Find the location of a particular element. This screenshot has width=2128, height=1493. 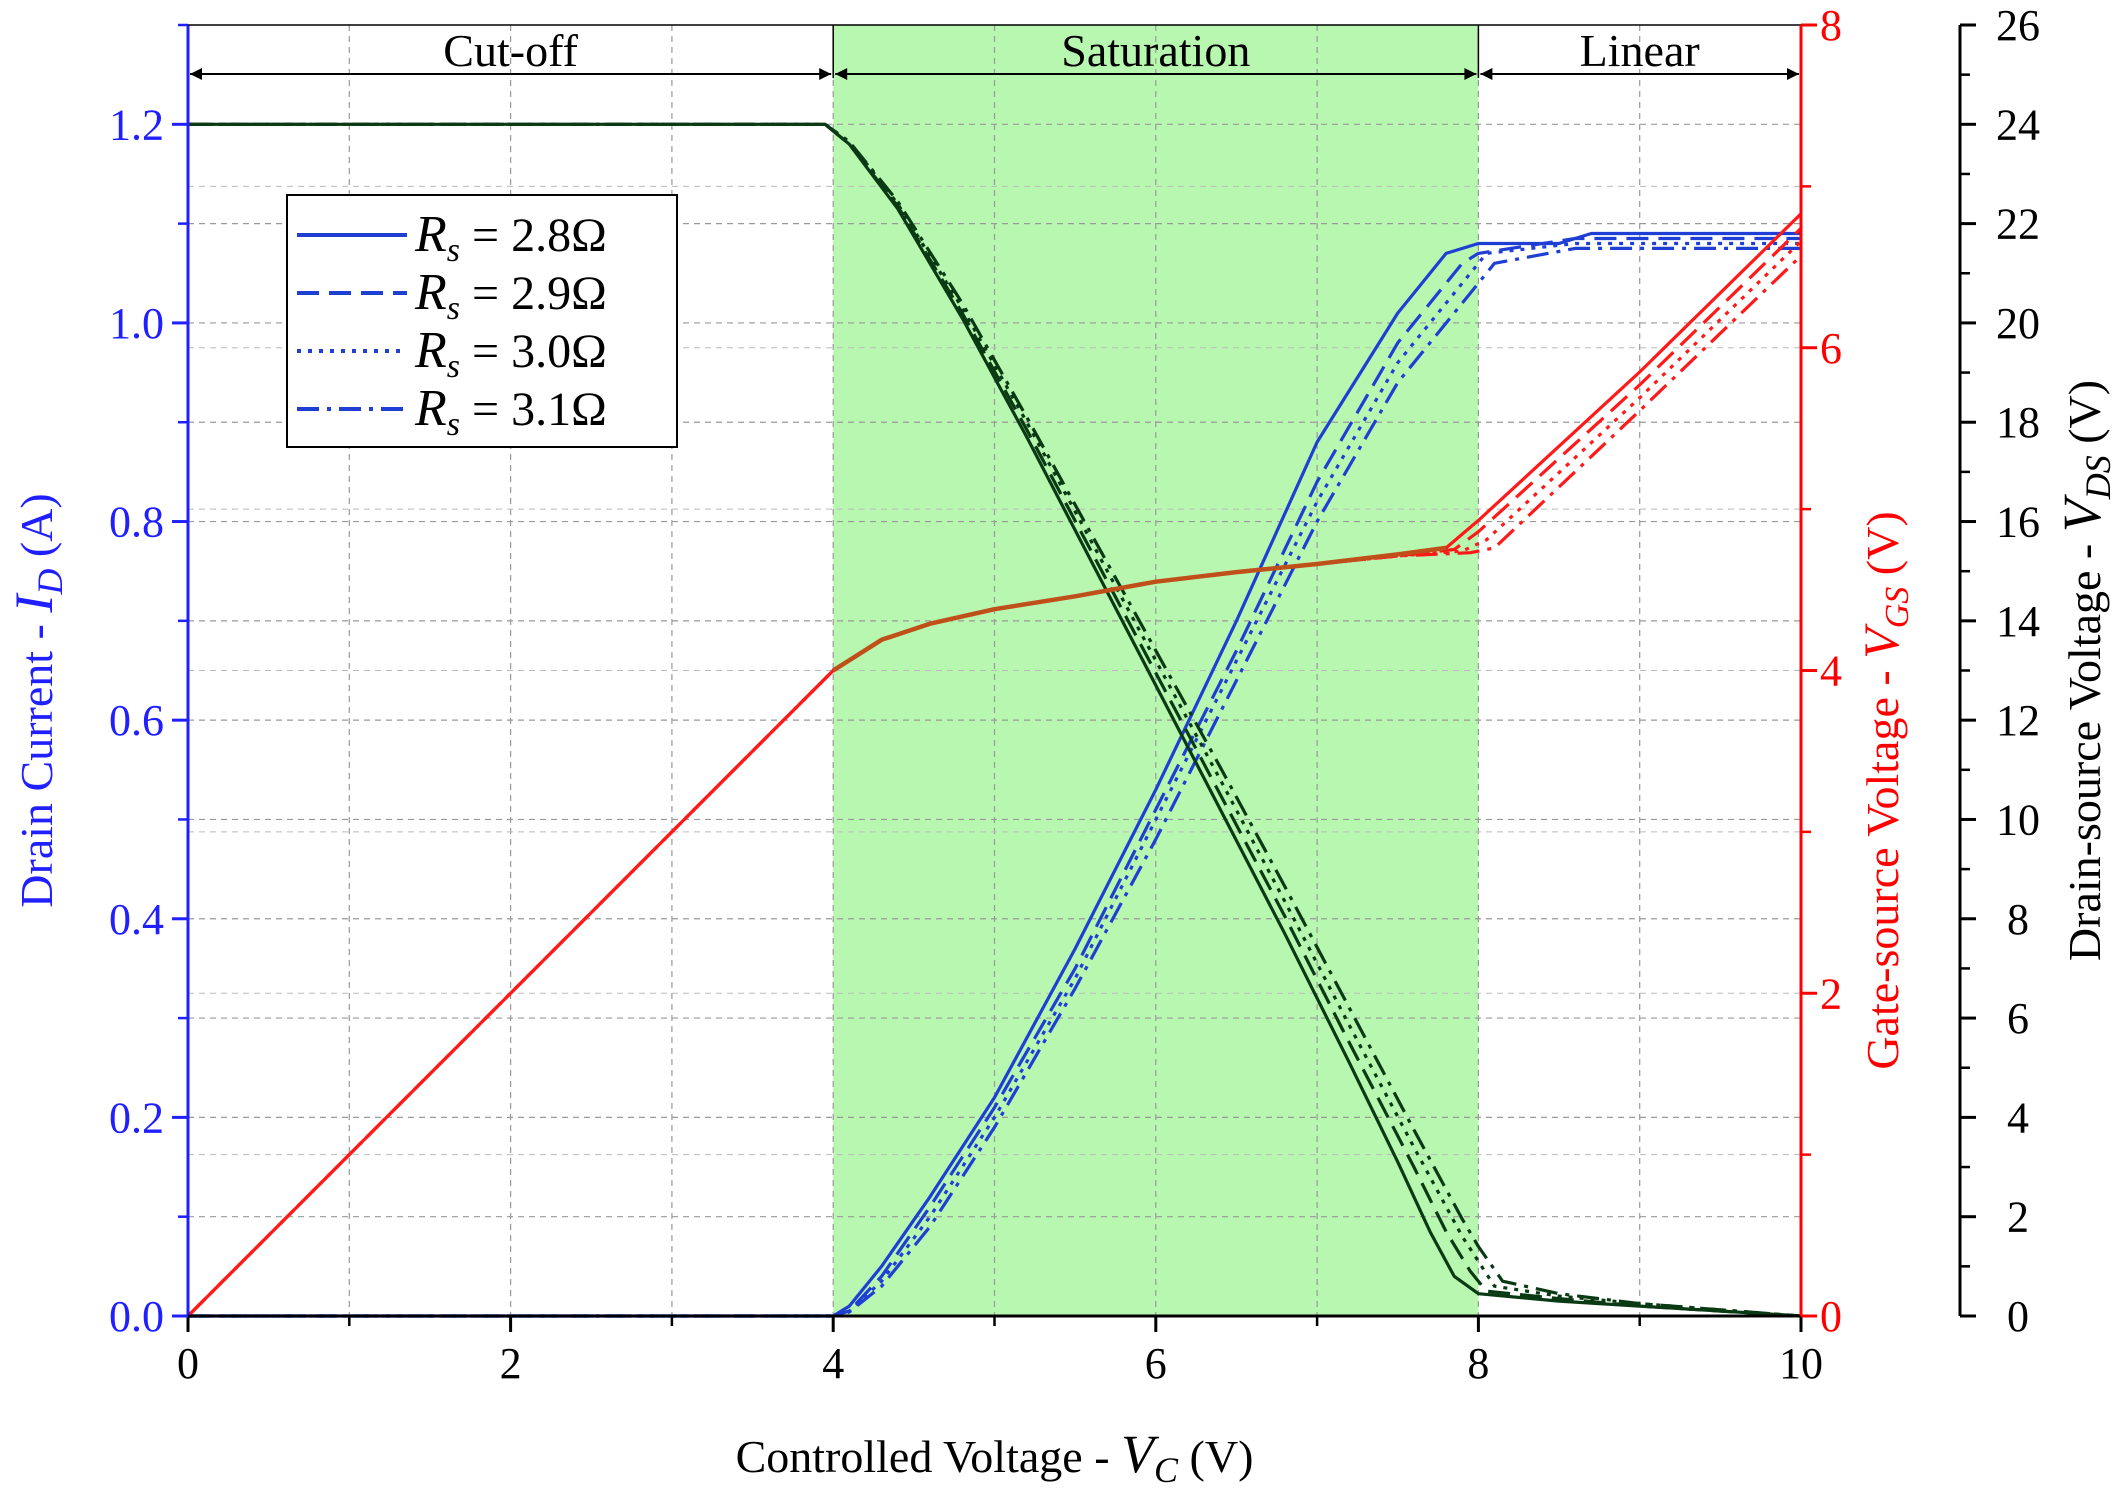

y-right1-axis-title-symbol: V is located at coordinates (1881, 641).